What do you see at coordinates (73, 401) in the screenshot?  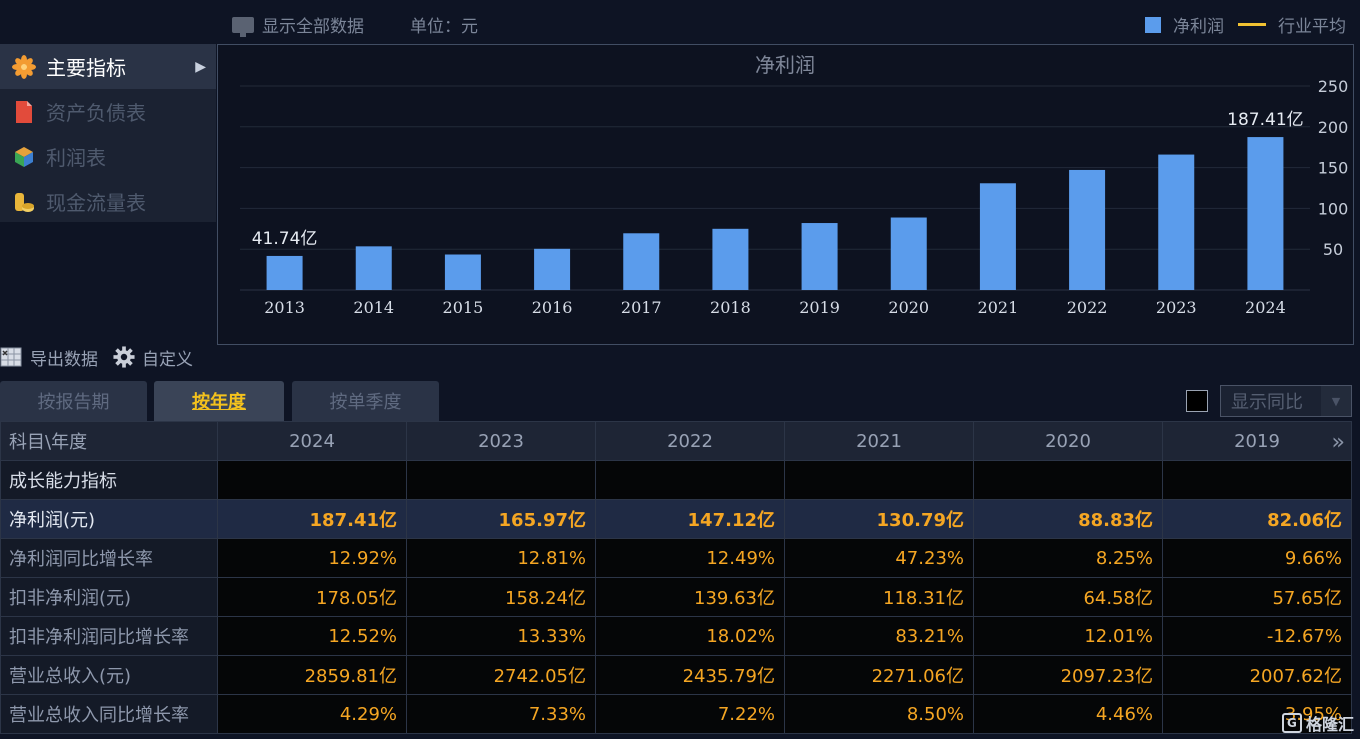 I see `tab-by-report-period: 按报告期` at bounding box center [73, 401].